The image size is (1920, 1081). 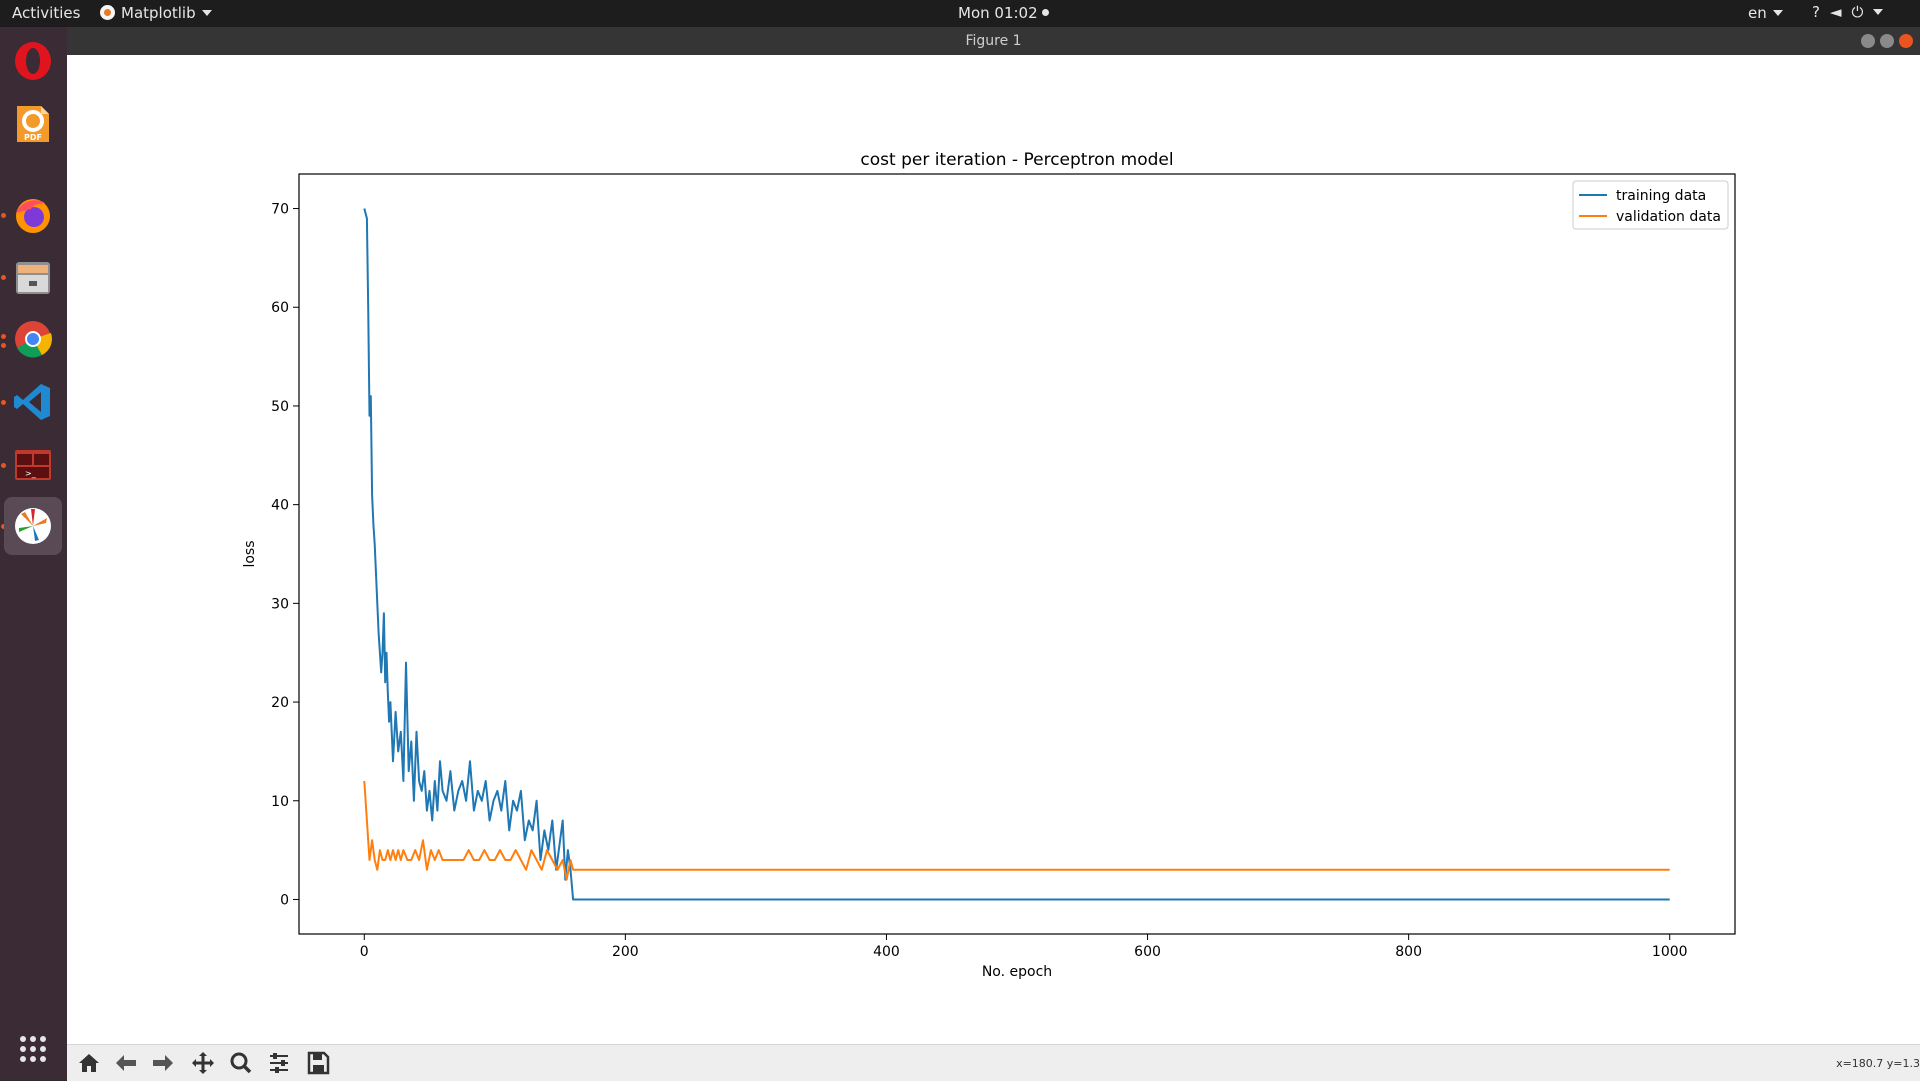 What do you see at coordinates (993, 1062) in the screenshot?
I see `navigation-toolbar: x=180.7 y=1.3` at bounding box center [993, 1062].